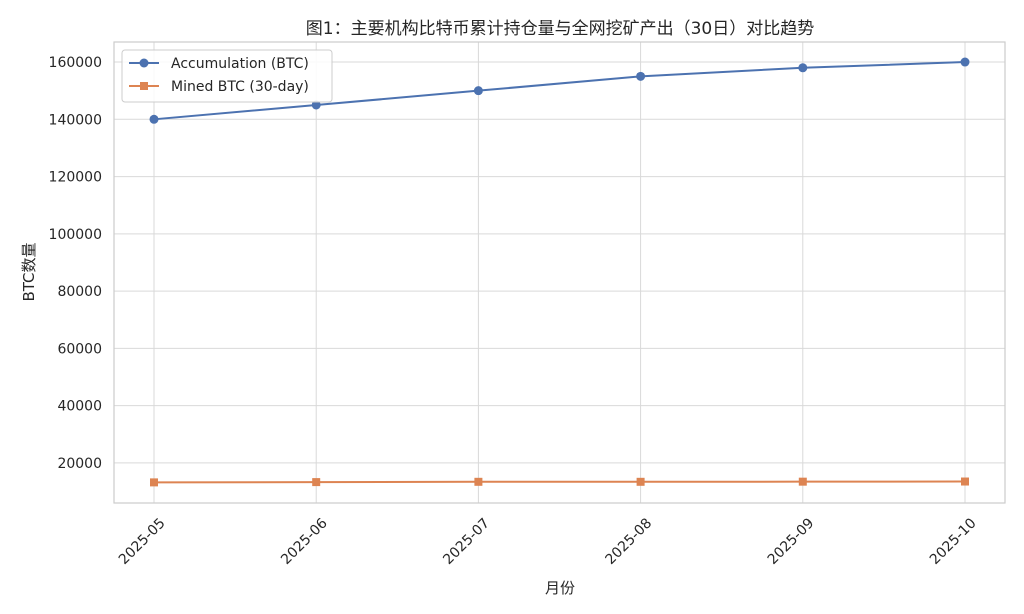  Describe the element at coordinates (240, 87) in the screenshot. I see `legend-label: Mined BTC (30-day)` at that location.